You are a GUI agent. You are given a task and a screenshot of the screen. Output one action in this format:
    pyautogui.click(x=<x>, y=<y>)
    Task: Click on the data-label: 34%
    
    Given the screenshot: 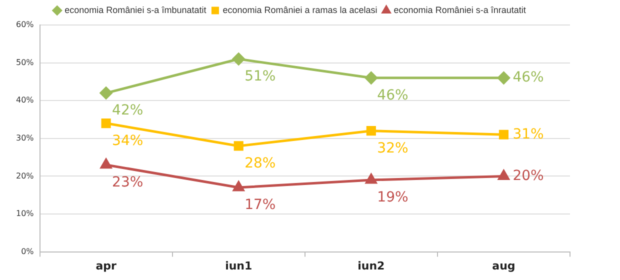 What is the action you would take?
    pyautogui.click(x=128, y=140)
    